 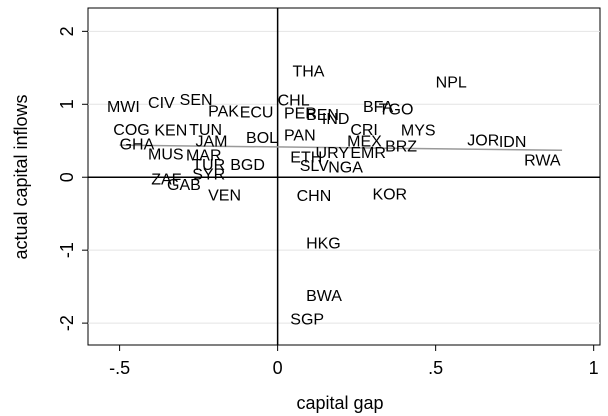 I want to click on point-label: KOR, so click(x=389, y=195).